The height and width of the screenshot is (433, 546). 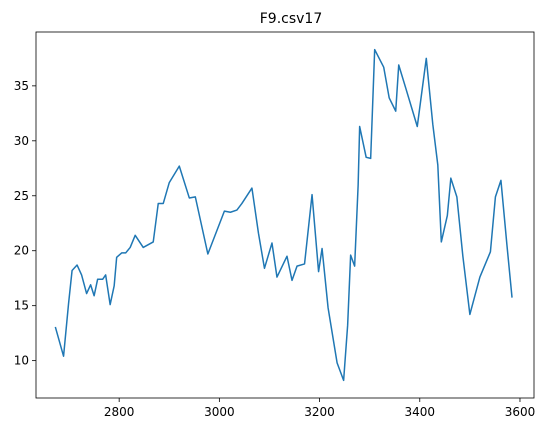 What do you see at coordinates (219, 412) in the screenshot?
I see `x-tick-label: 3000` at bounding box center [219, 412].